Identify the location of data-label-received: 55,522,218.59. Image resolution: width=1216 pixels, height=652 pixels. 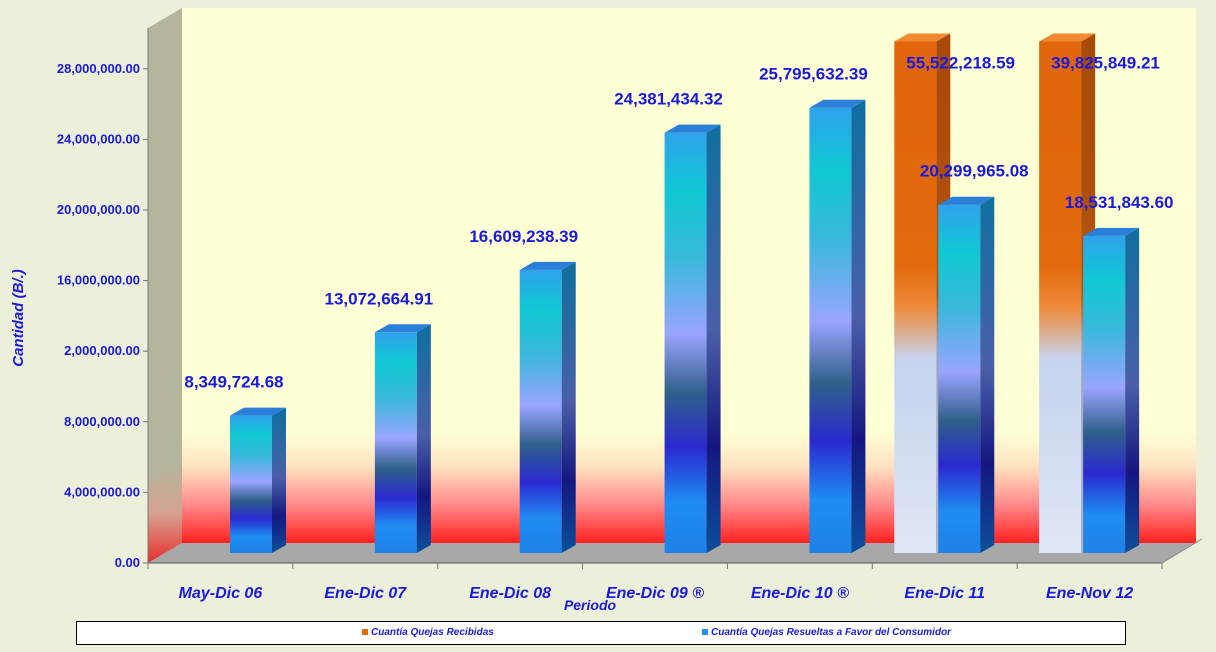
(960, 62).